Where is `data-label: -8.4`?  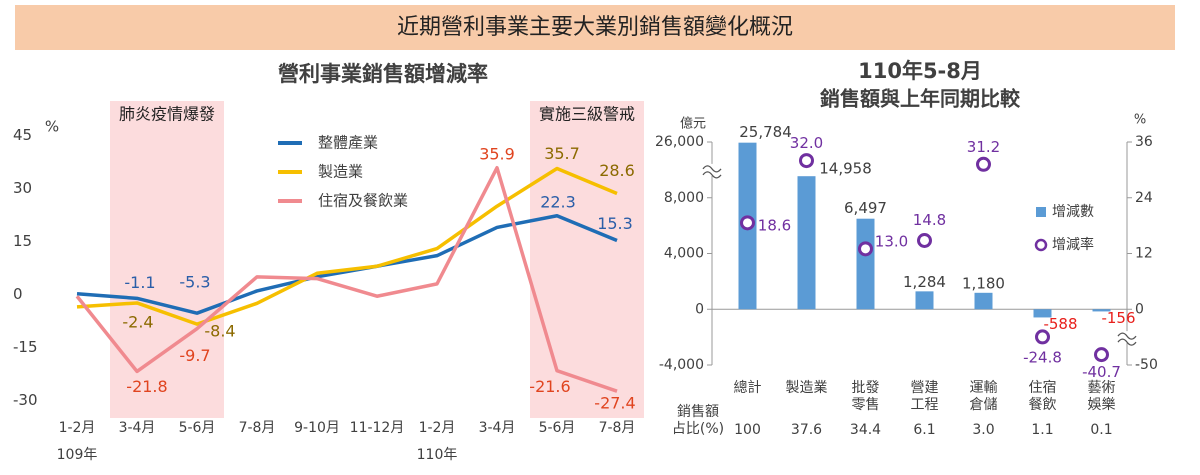
data-label: -8.4 is located at coordinates (219, 331).